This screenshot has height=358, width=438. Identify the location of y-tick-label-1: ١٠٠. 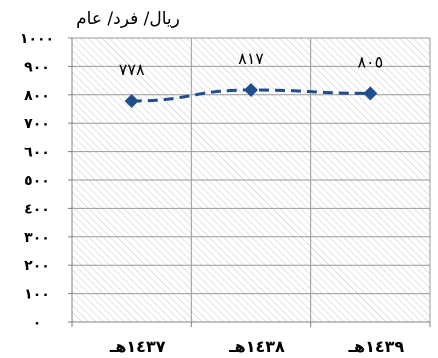
(37, 295).